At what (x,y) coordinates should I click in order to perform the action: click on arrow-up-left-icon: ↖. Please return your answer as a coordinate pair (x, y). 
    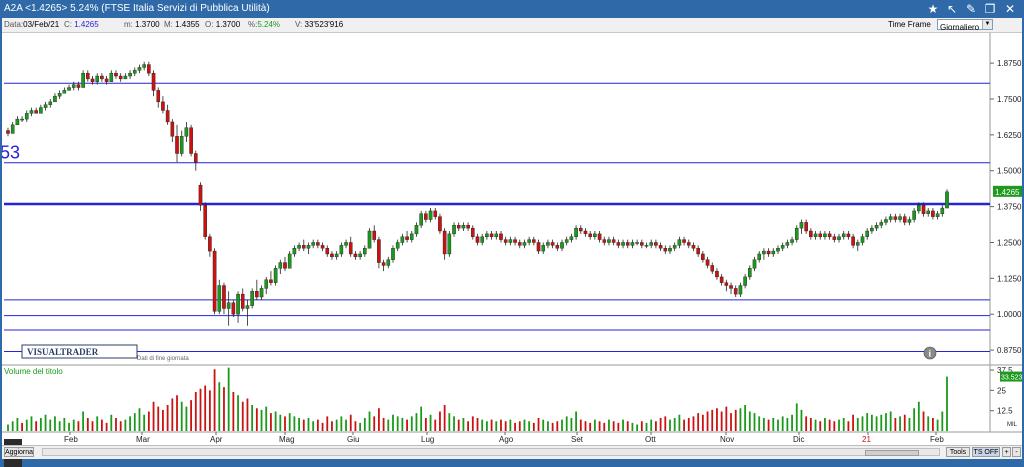
    Looking at the image, I should click on (952, 9).